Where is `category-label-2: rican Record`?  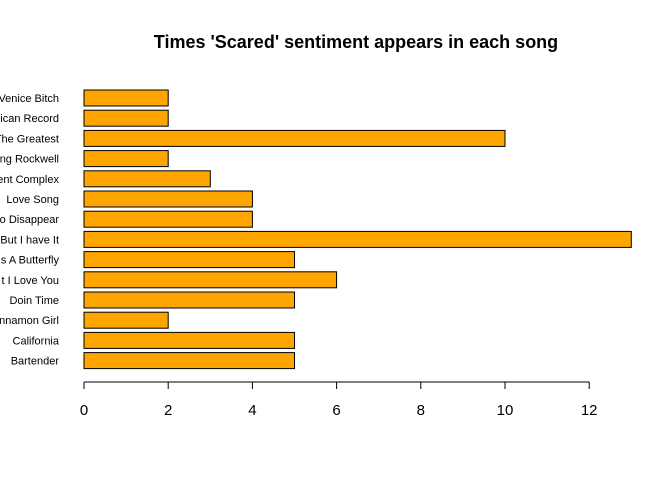 category-label-2: rican Record is located at coordinates (29, 119).